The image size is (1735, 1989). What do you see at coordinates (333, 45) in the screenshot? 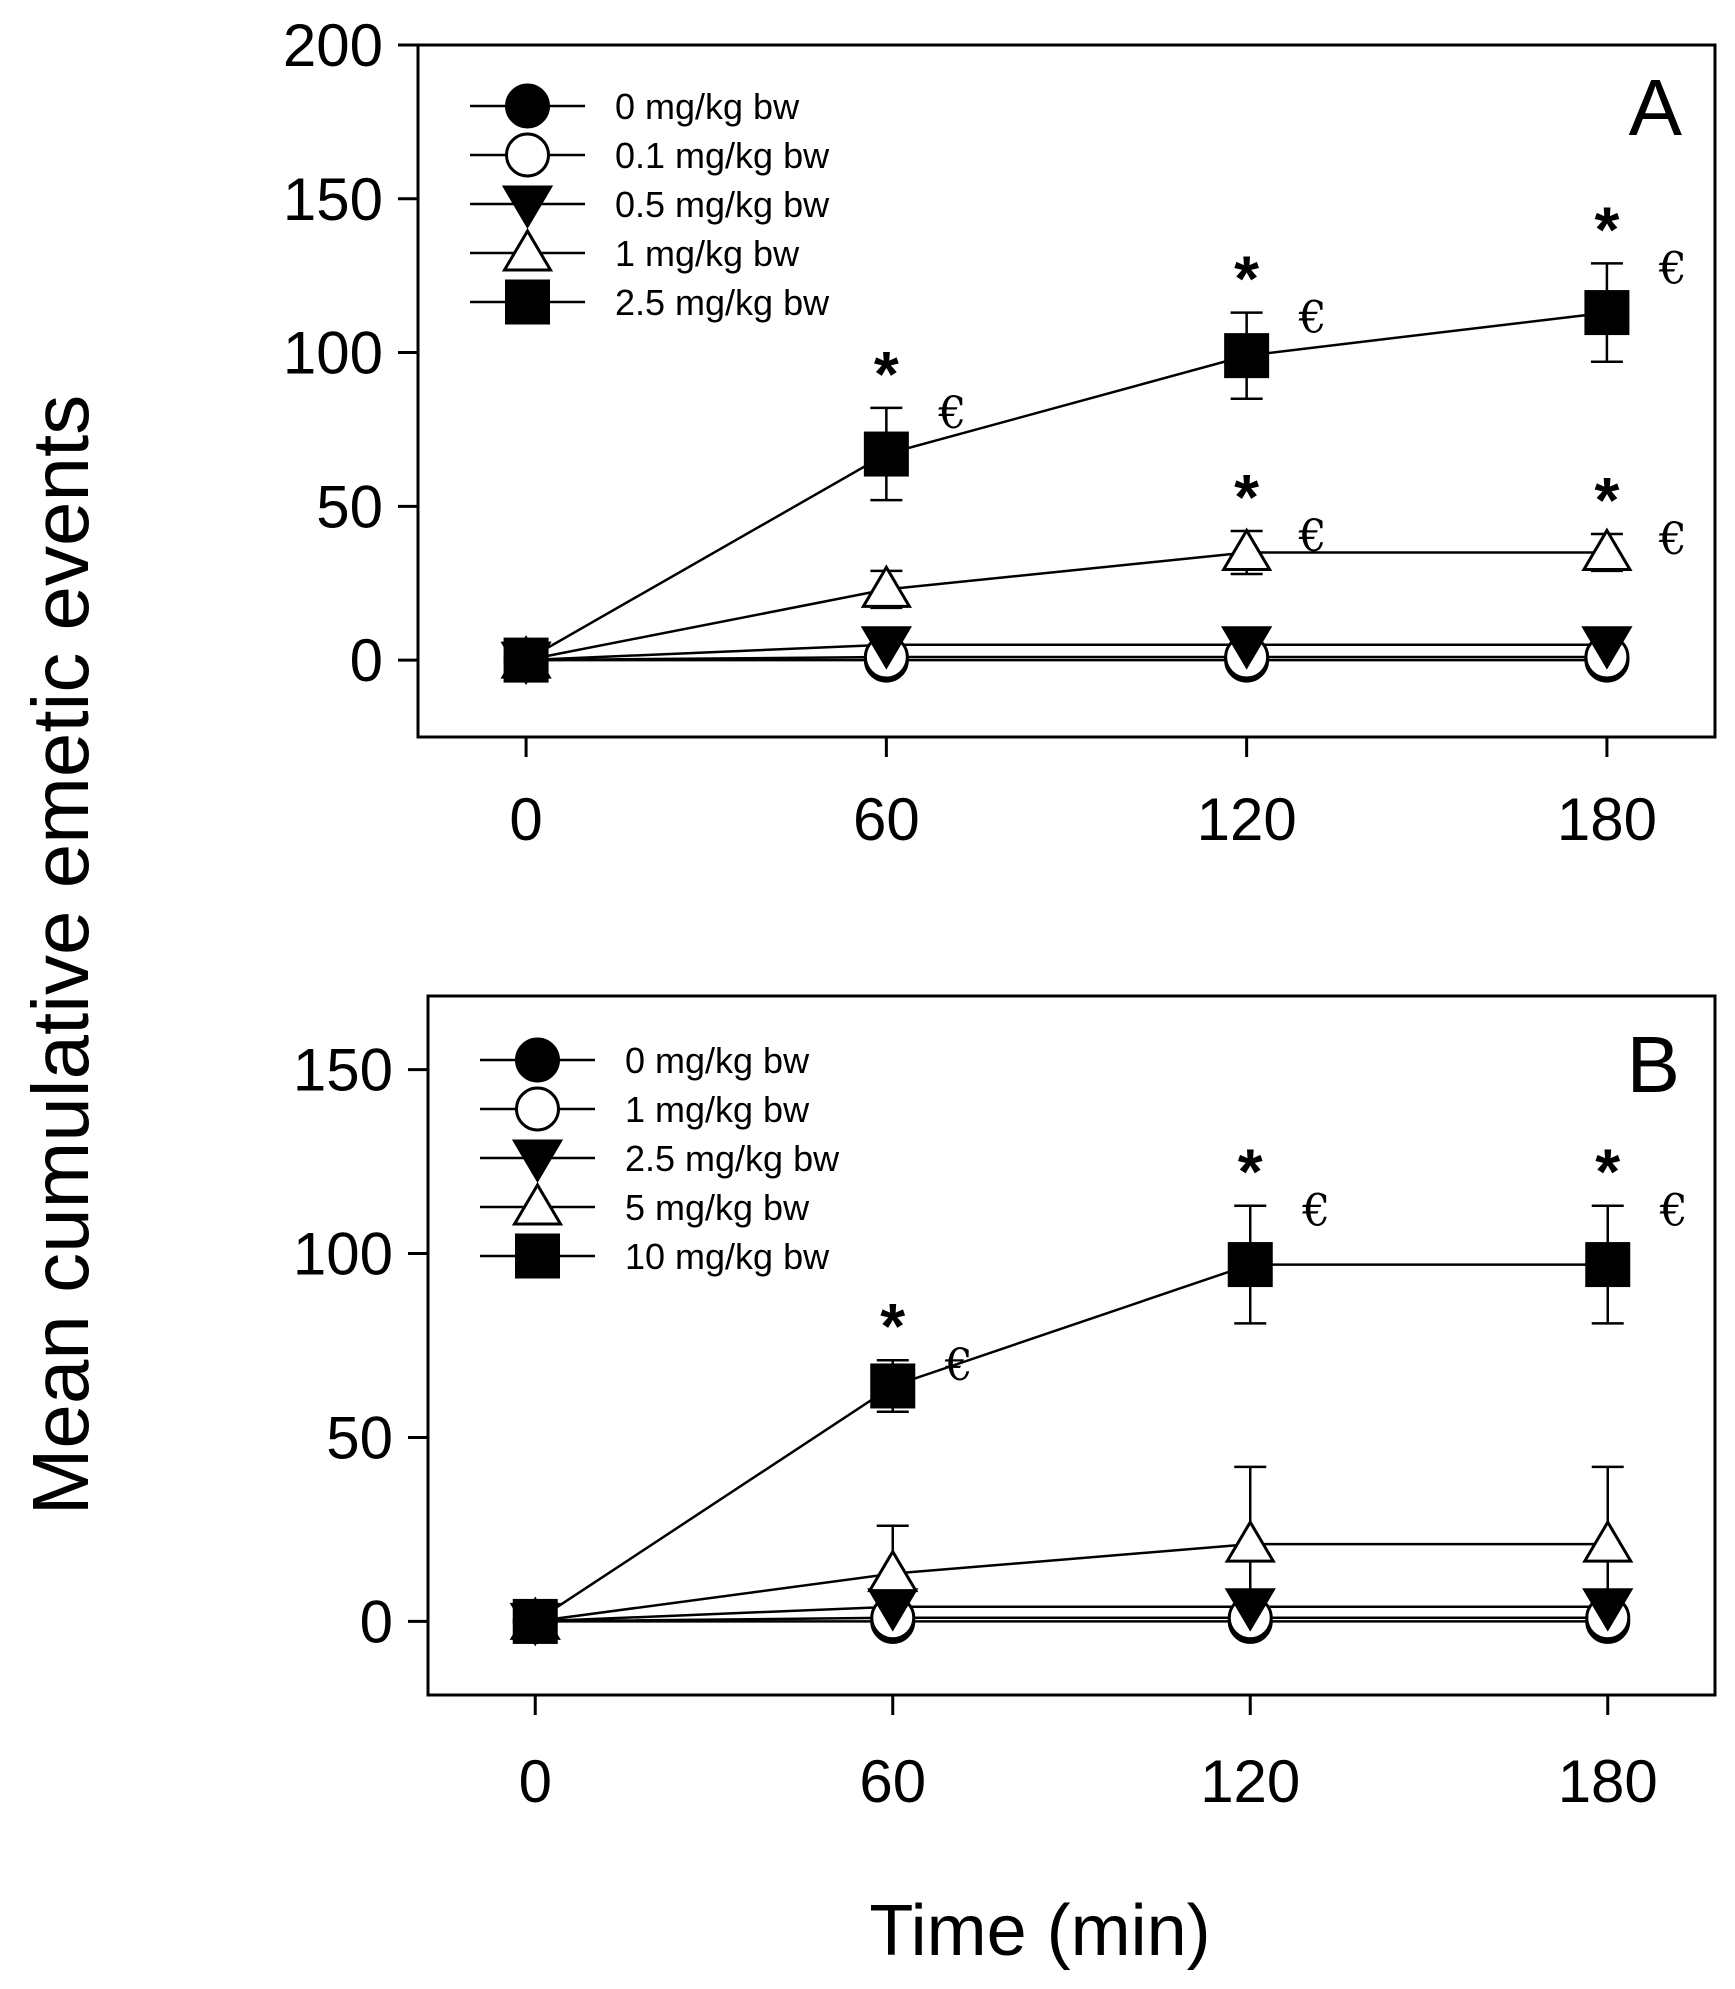
I see `y-tick-label: 200` at bounding box center [333, 45].